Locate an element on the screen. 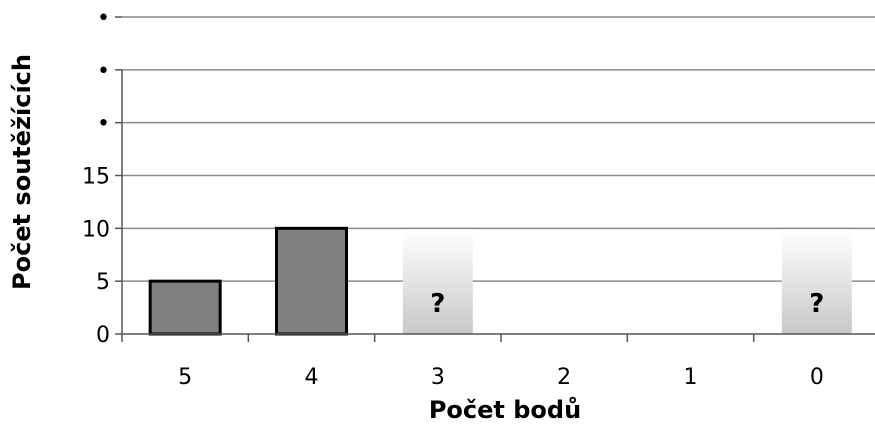 The height and width of the screenshot is (429, 875). x-tick-label: 2 is located at coordinates (564, 377).